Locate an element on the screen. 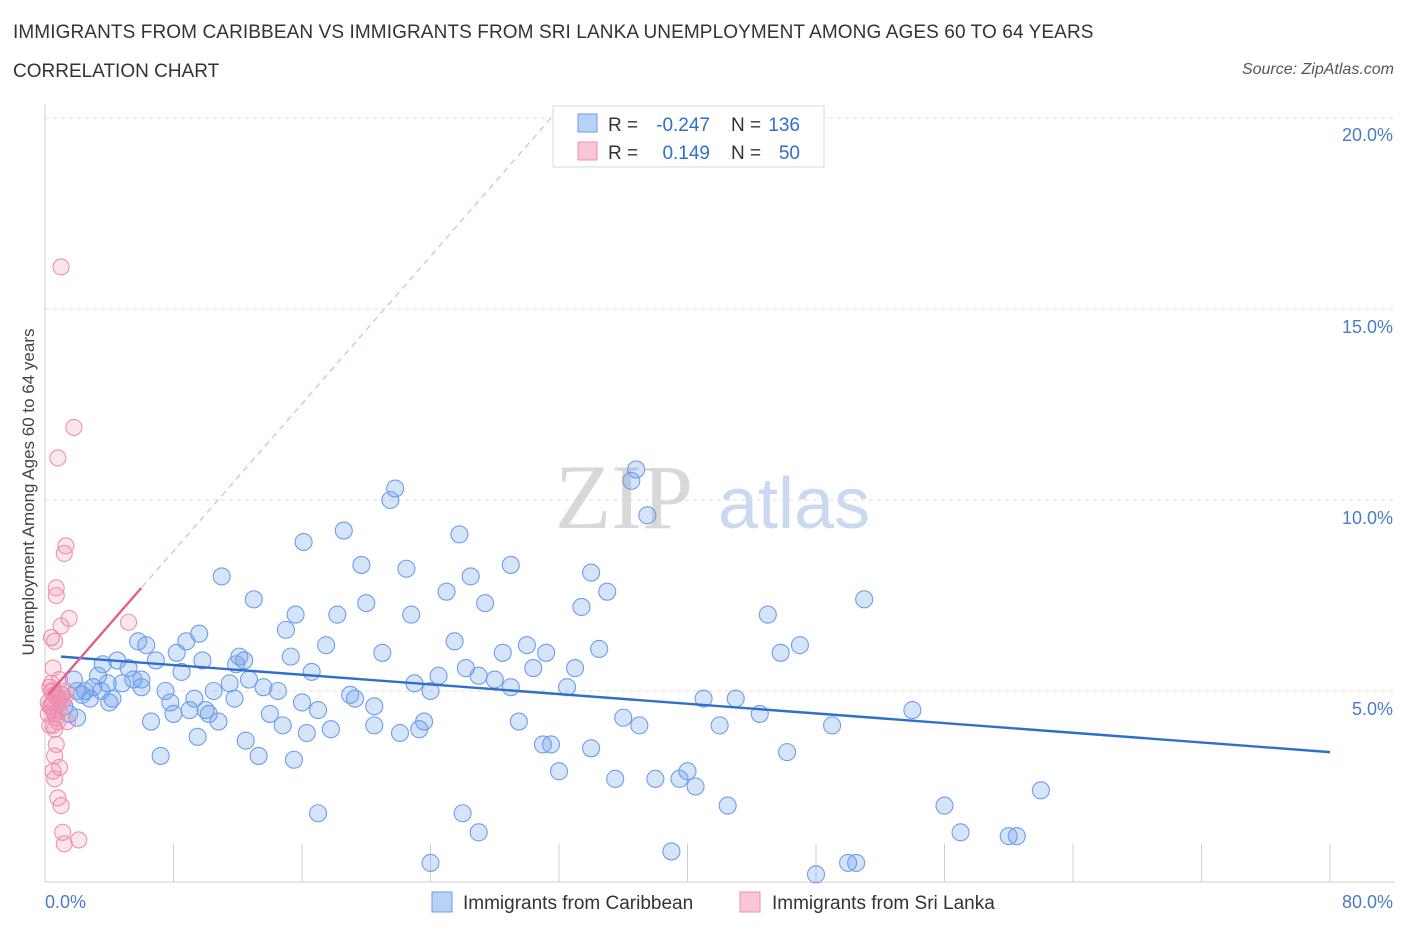 The image size is (1406, 930). series-legend-label-sri-lanka: Immigrants from Sri Lanka is located at coordinates (883, 903).